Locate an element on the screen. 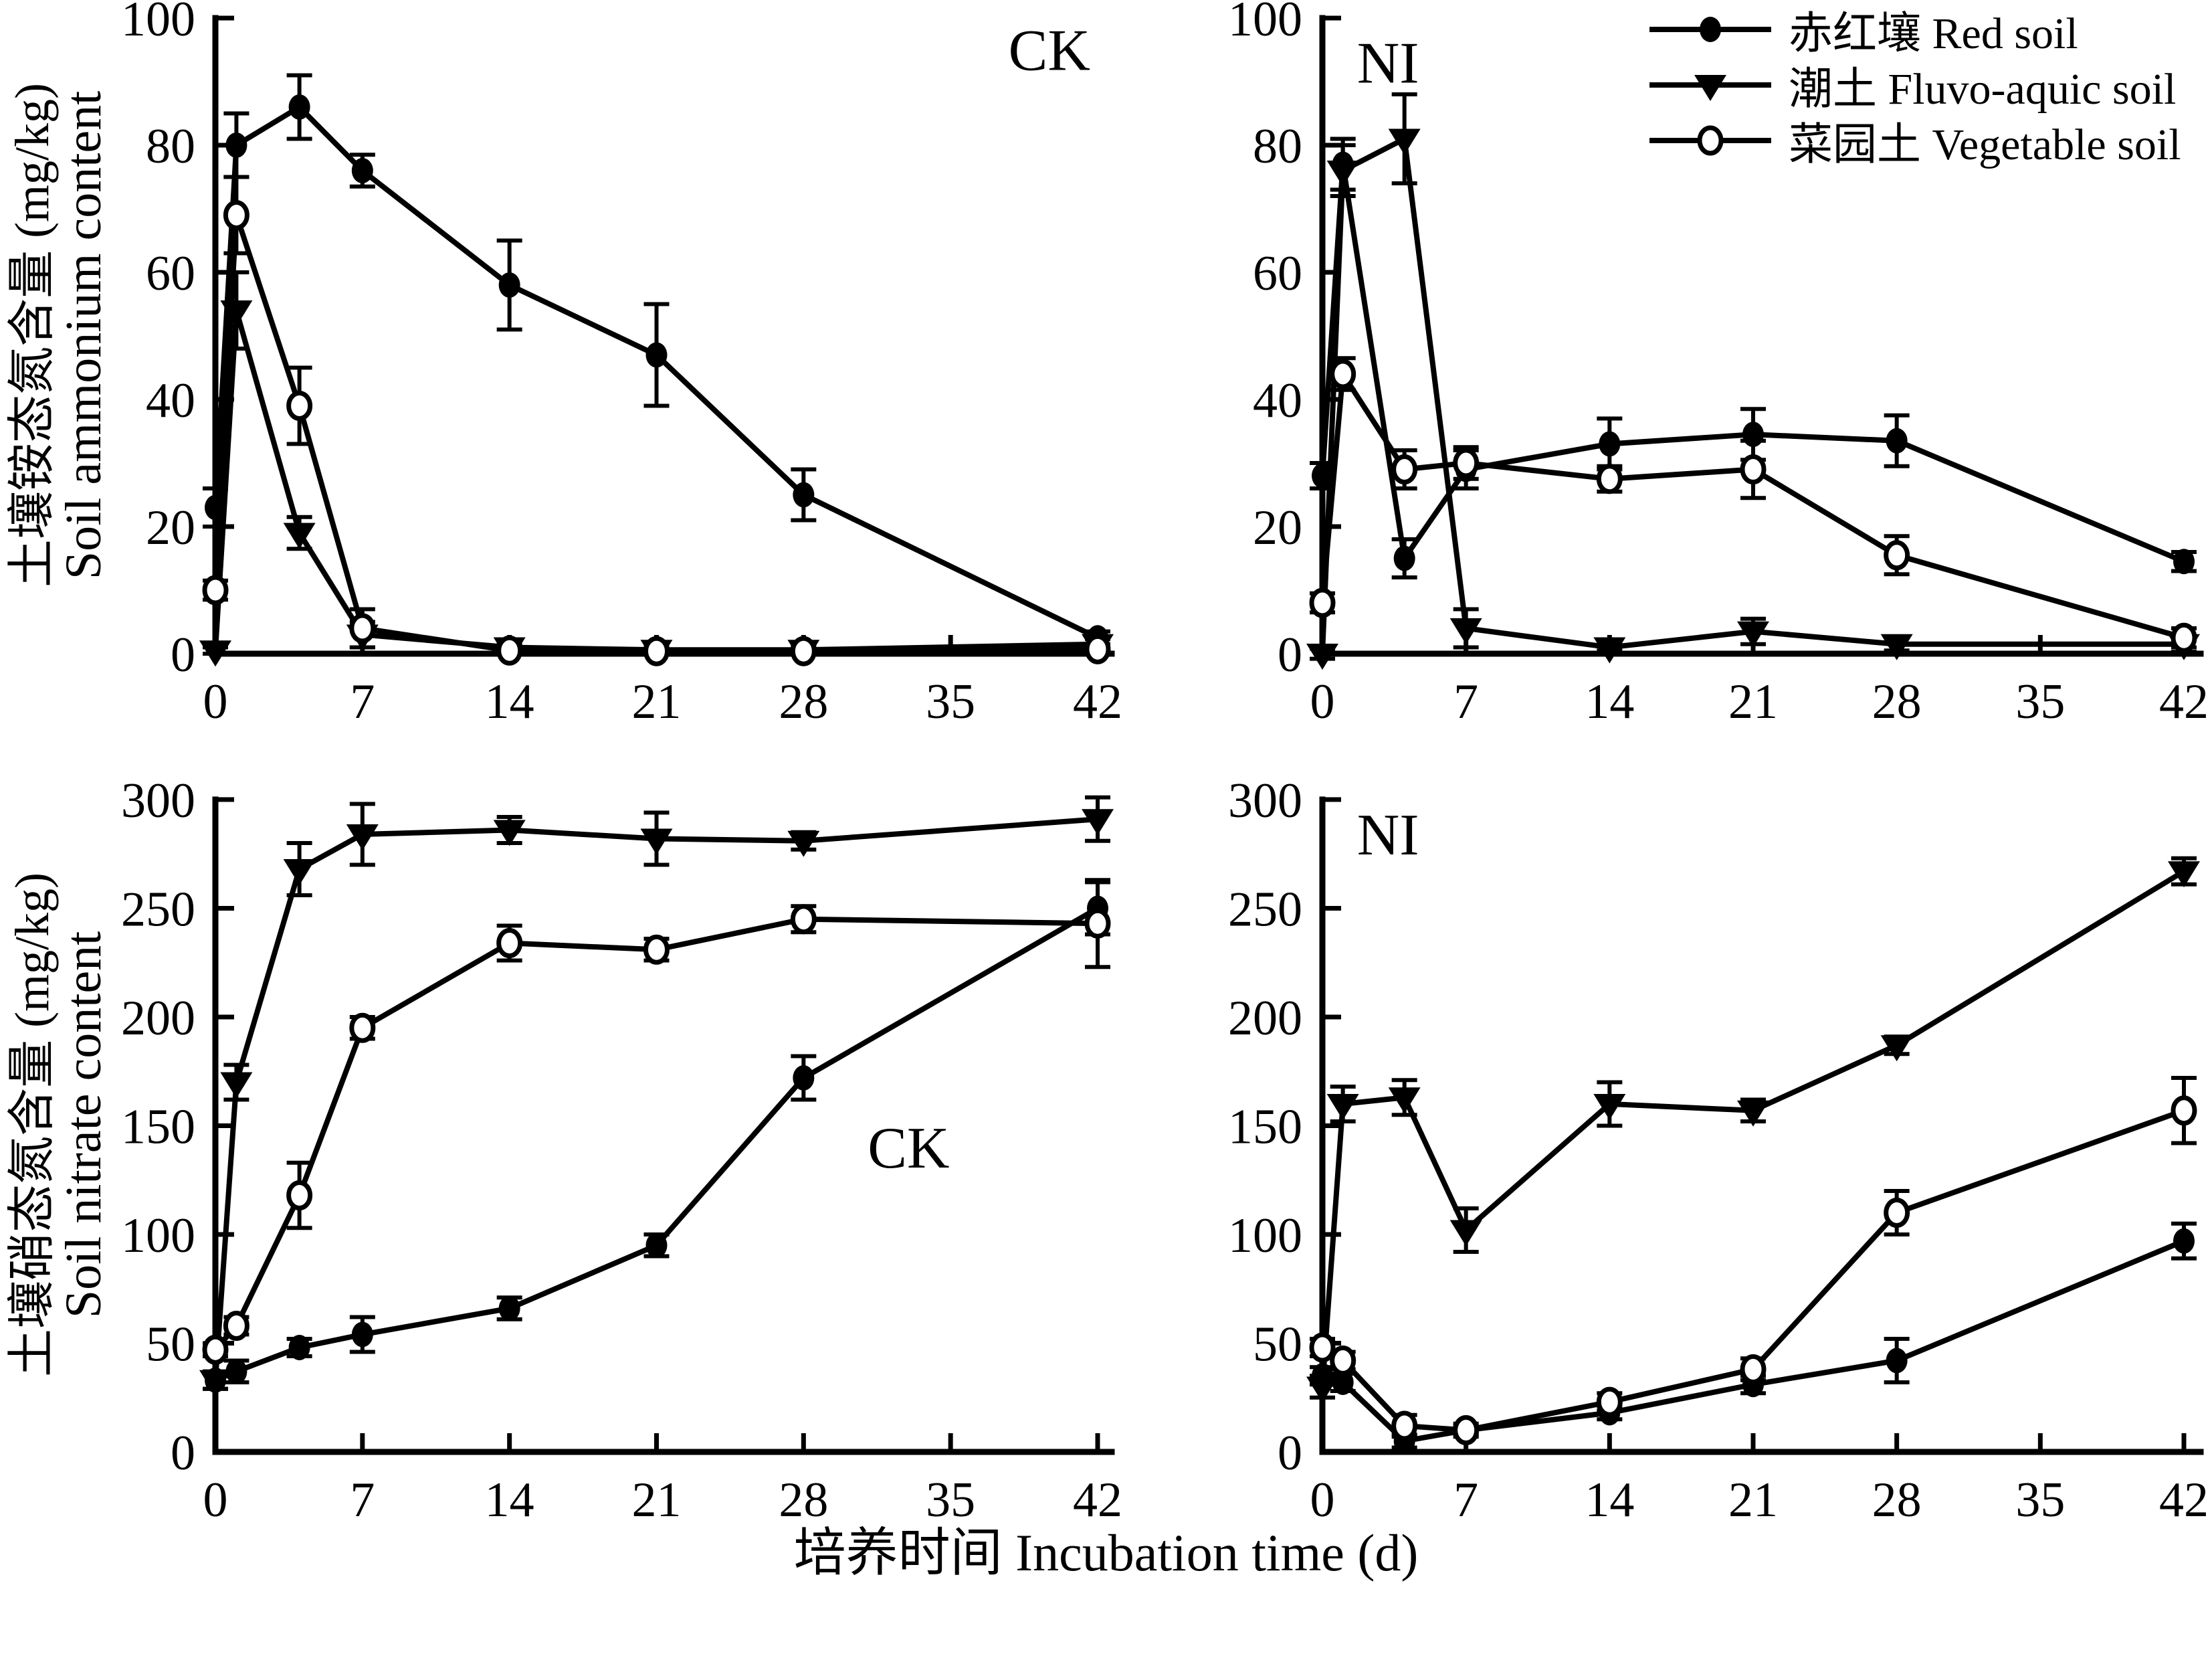 The width and height of the screenshot is (2212, 1660). y-tick-label: 150 is located at coordinates (158, 1127).